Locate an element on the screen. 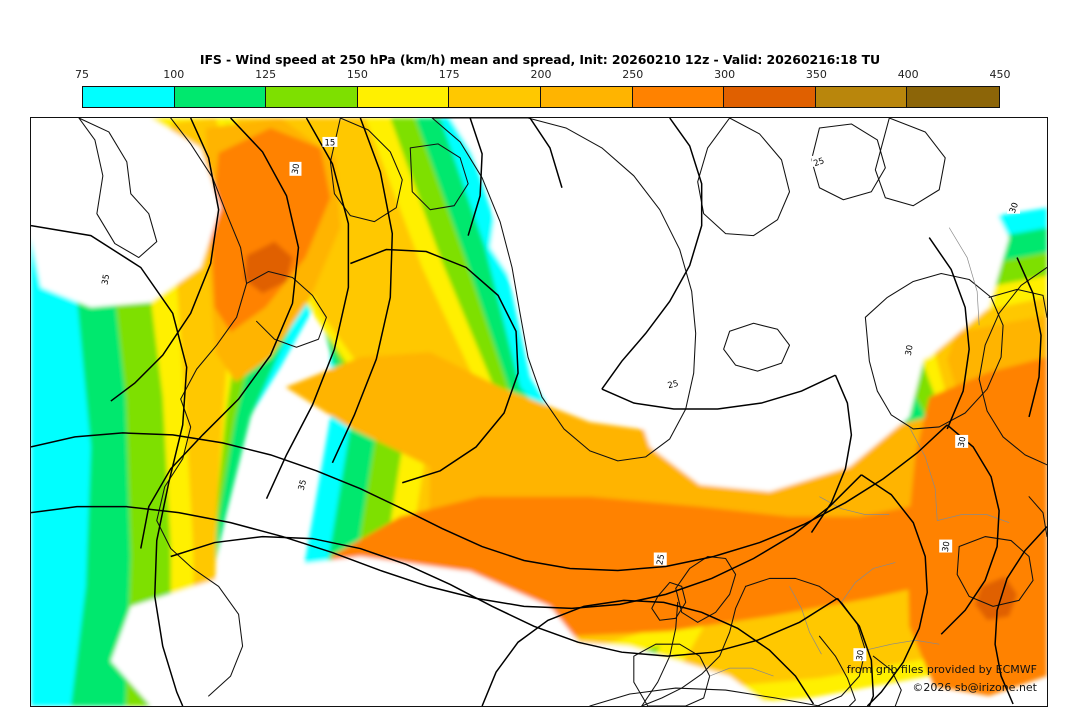 The height and width of the screenshot is (718, 1080). colorbar-tick-labels: 75 100 125 150 175 200 250 300 350 400 450 is located at coordinates (543, 76).